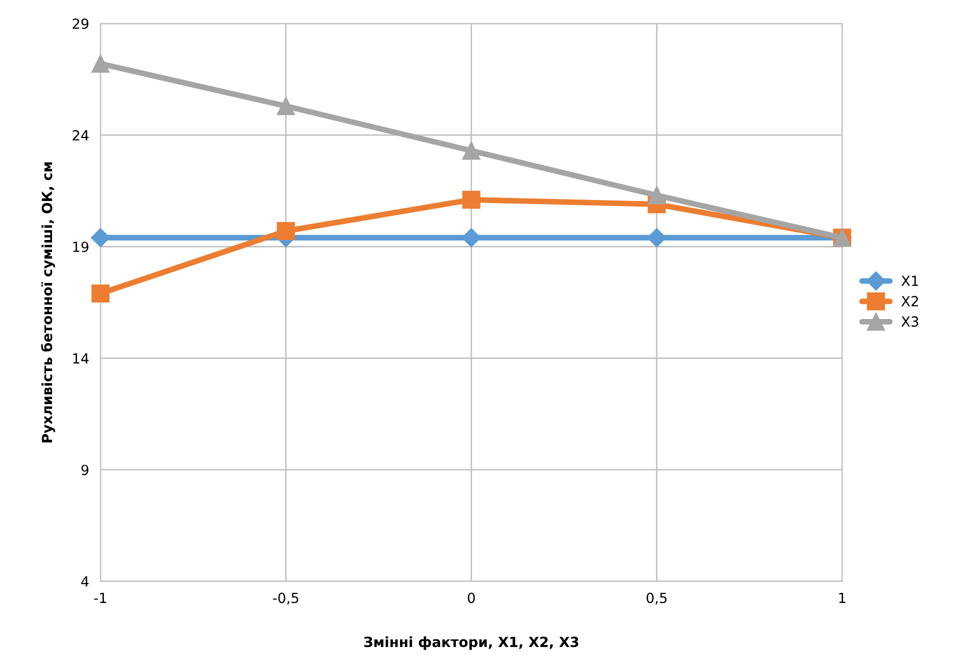 This screenshot has width=957, height=672. Describe the element at coordinates (80, 23) in the screenshot. I see `y-tick-label: 29` at that location.